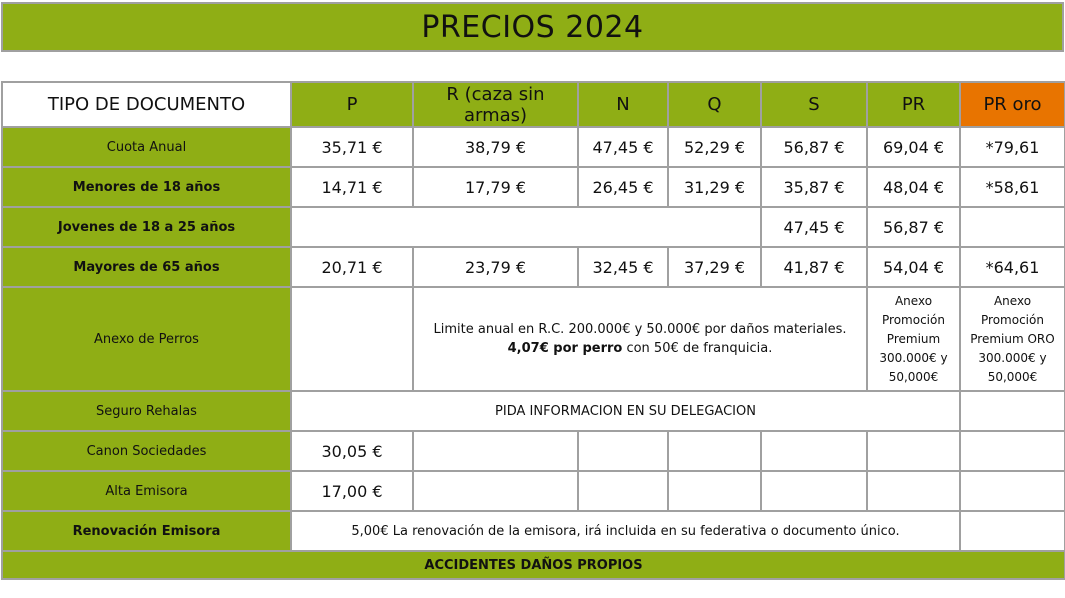 The width and height of the screenshot is (1065, 598). Describe the element at coordinates (352, 491) in the screenshot. I see `price-cell: 17,00 €` at that location.